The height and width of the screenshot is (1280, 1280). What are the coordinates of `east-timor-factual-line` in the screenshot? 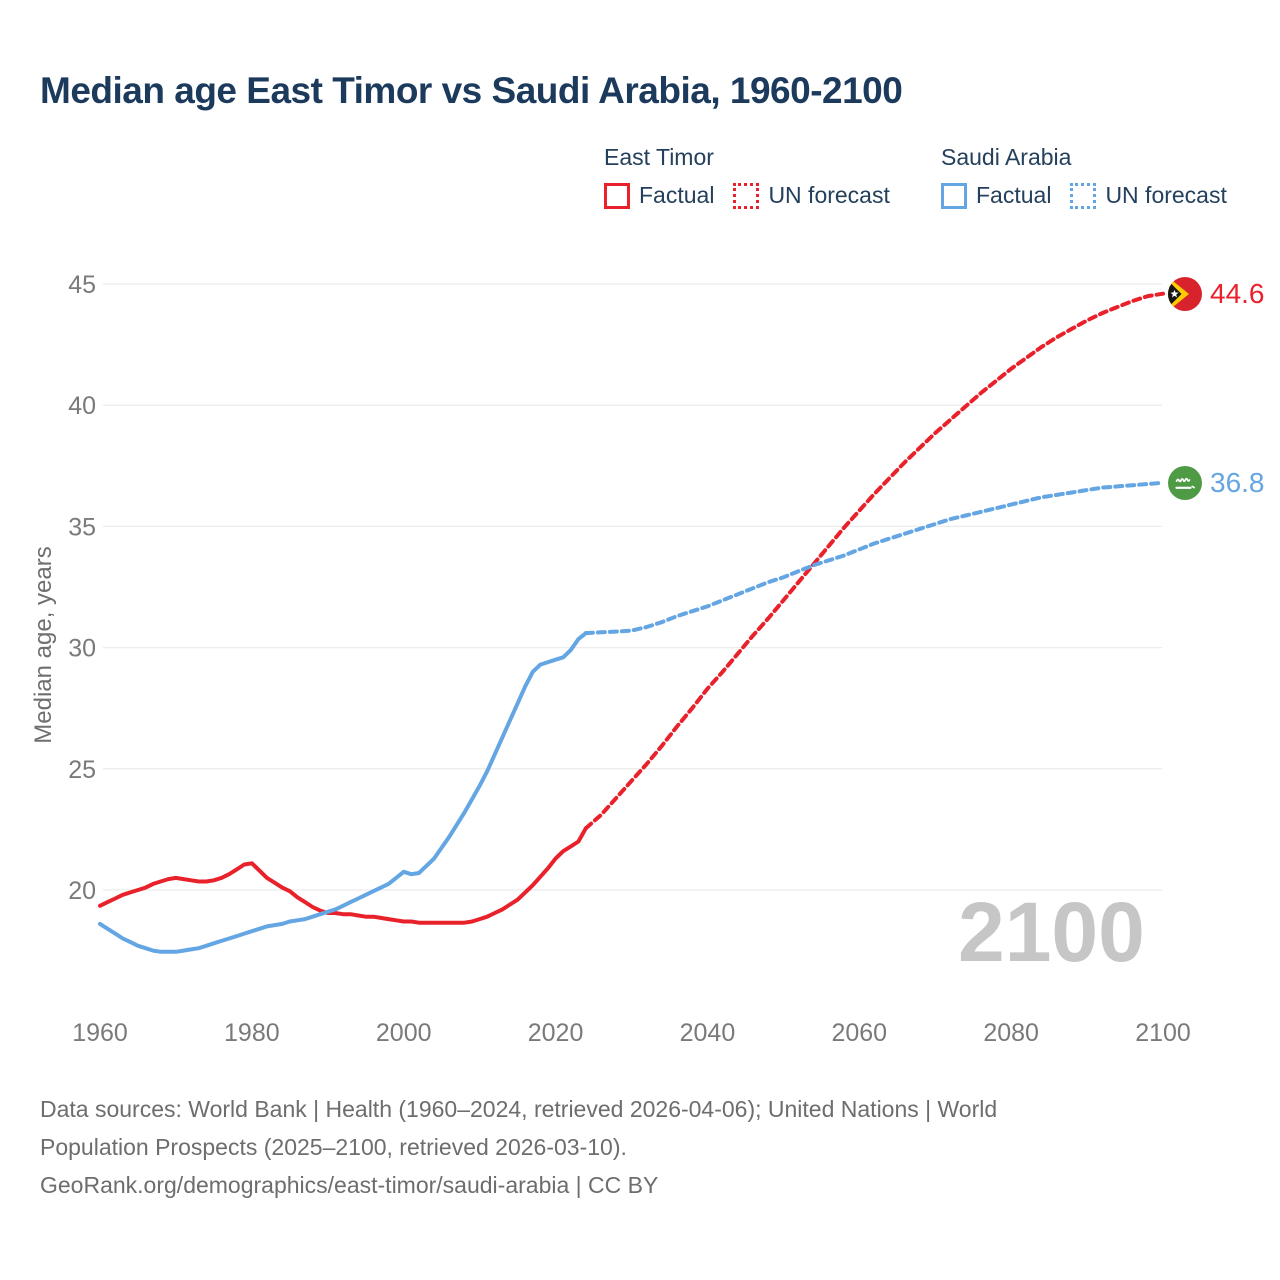 It's located at (343, 875).